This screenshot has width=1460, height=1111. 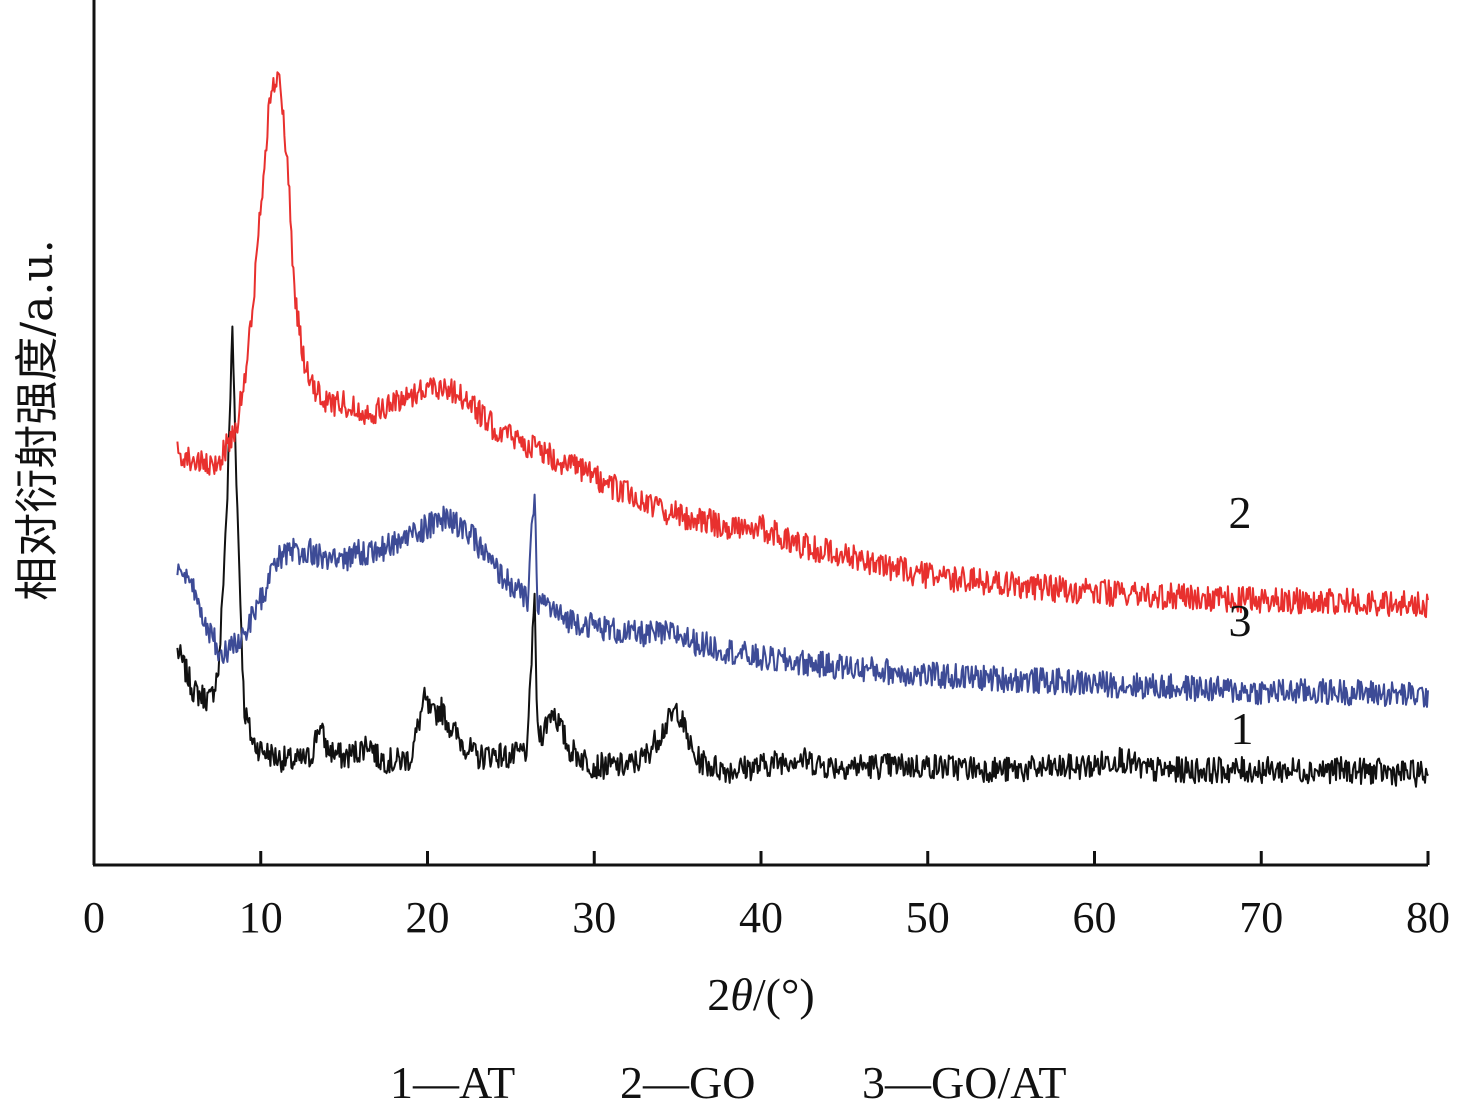 What do you see at coordinates (94, 917) in the screenshot?
I see `x-tick-label-0: 0` at bounding box center [94, 917].